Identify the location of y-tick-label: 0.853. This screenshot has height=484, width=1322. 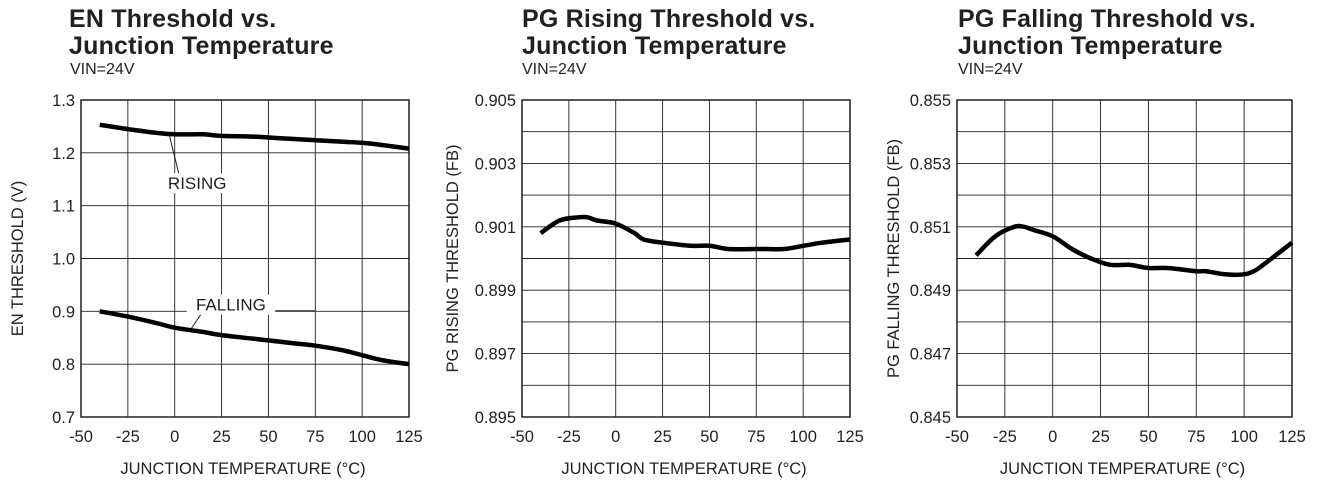
(930, 164).